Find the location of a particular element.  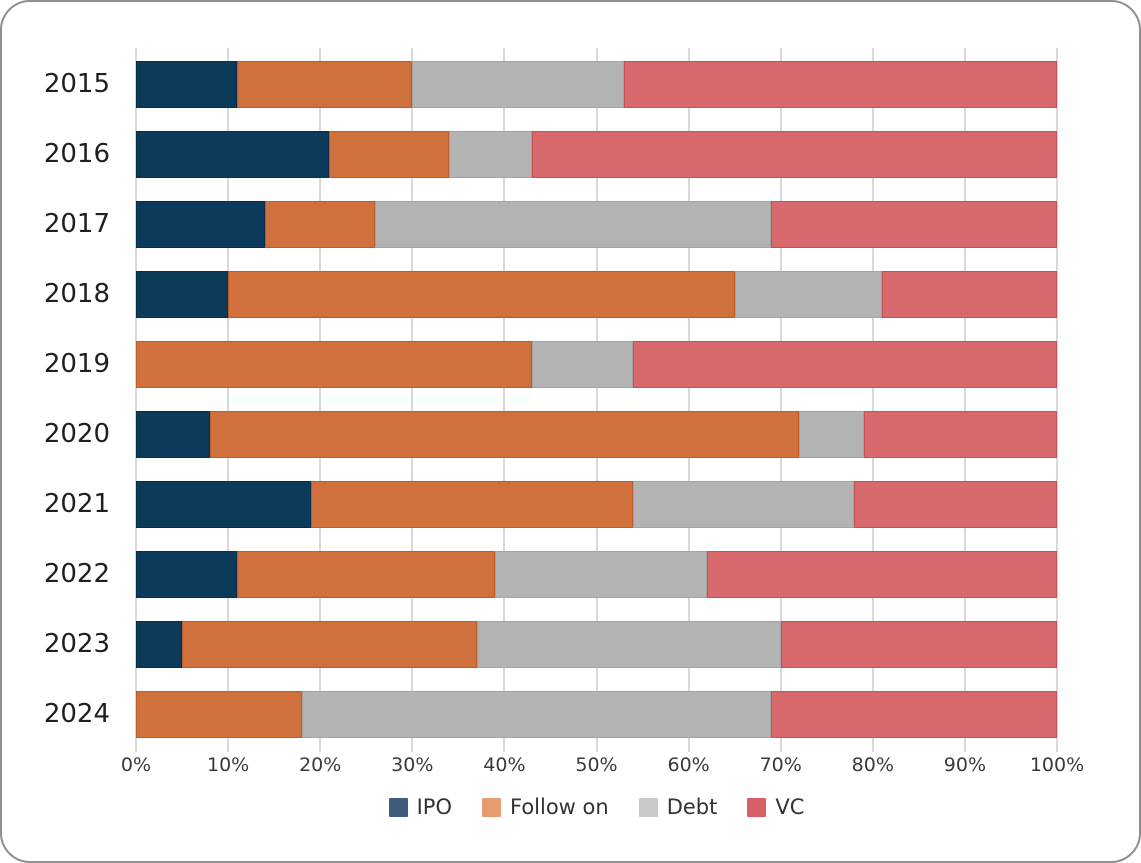

bar-row: 2017 is located at coordinates (529, 224).